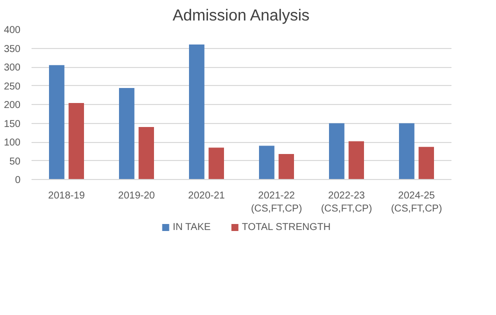 The width and height of the screenshot is (496, 315). I want to click on y-tick-label: 0, so click(17, 180).